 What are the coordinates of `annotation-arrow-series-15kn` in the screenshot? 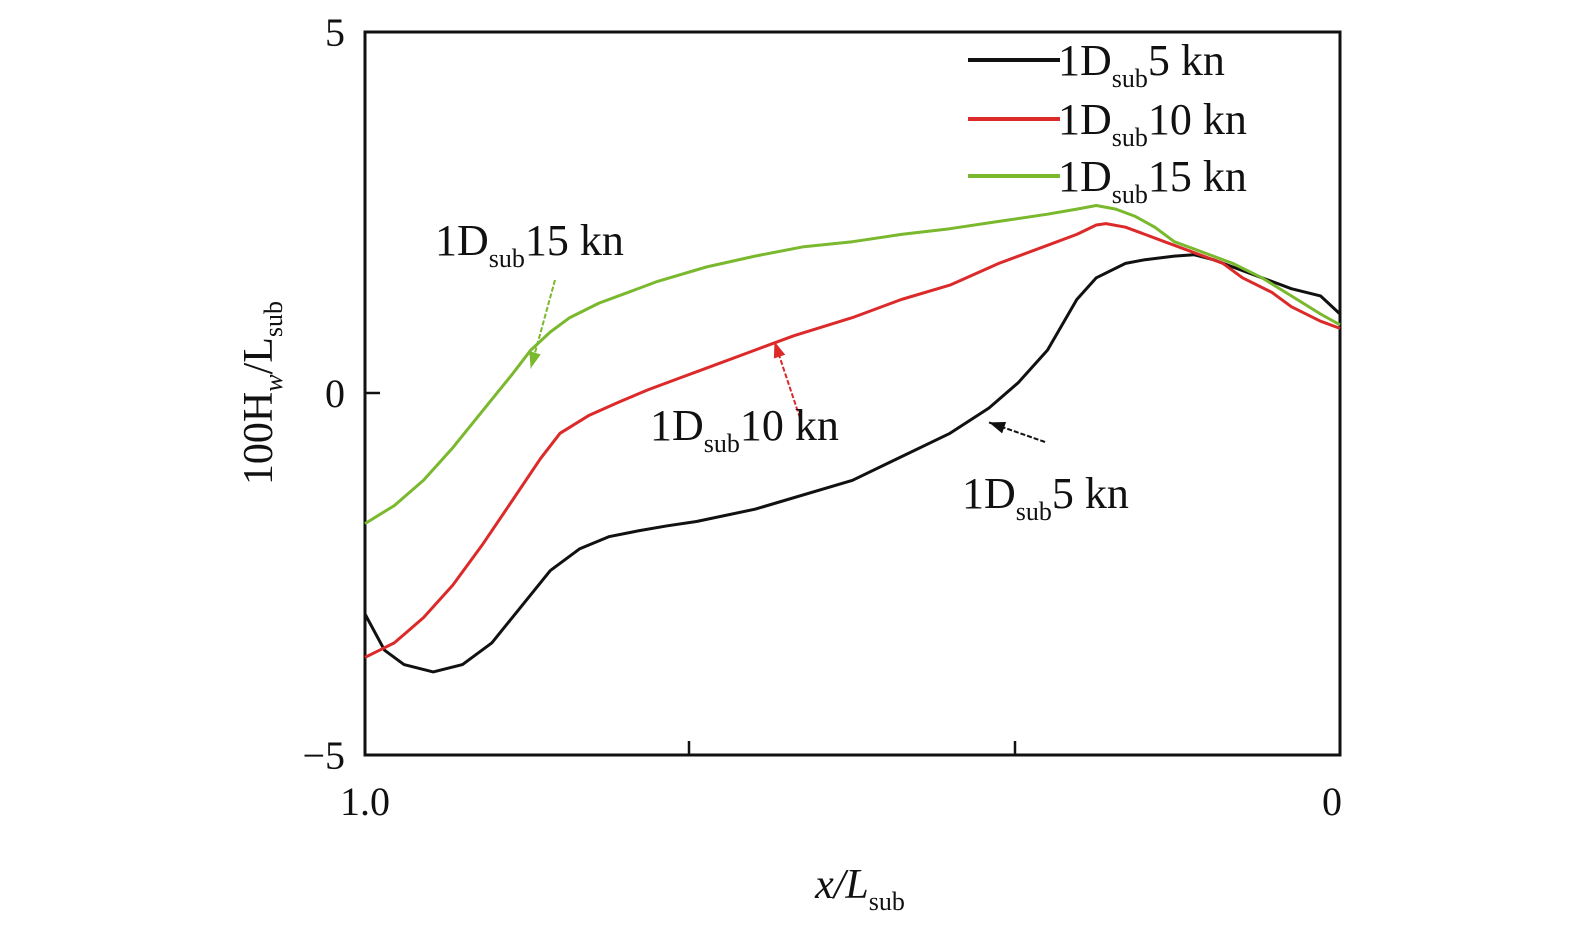 It's located at (542, 324).